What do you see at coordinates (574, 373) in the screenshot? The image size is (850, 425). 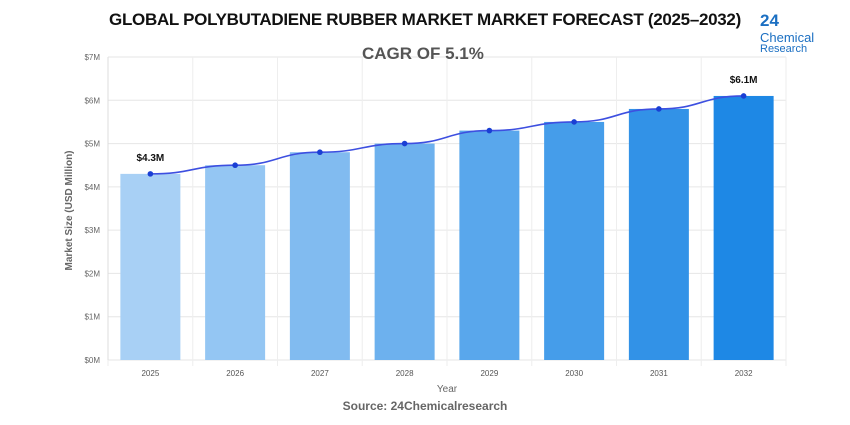 I see `x-tick-label: 2030` at bounding box center [574, 373].